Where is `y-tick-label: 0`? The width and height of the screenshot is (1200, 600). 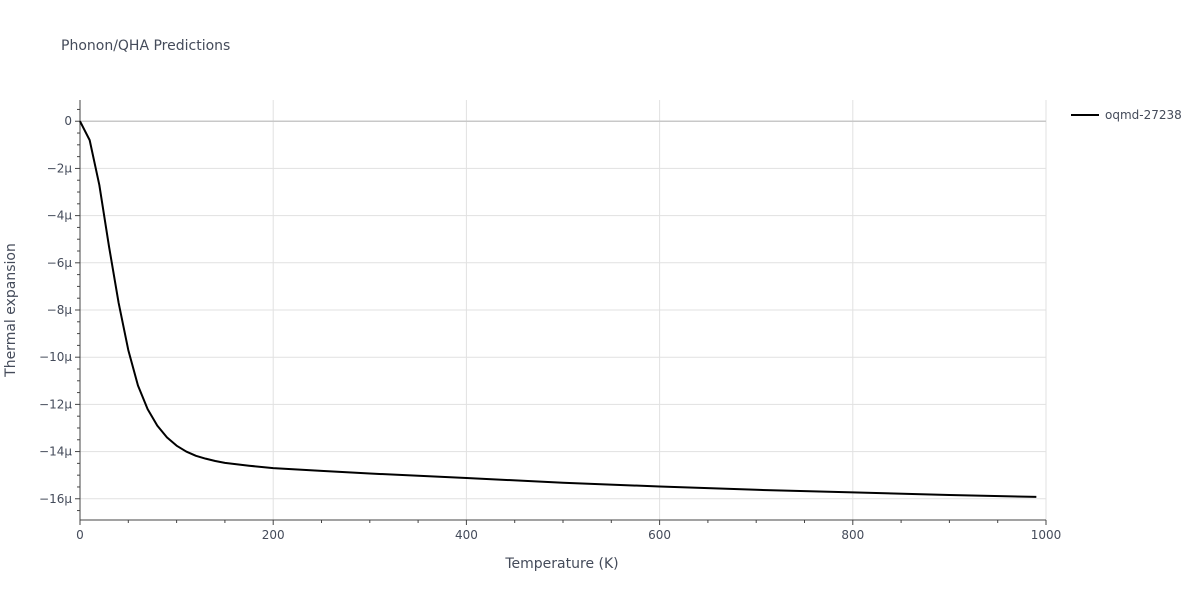 y-tick-label: 0 is located at coordinates (68, 121).